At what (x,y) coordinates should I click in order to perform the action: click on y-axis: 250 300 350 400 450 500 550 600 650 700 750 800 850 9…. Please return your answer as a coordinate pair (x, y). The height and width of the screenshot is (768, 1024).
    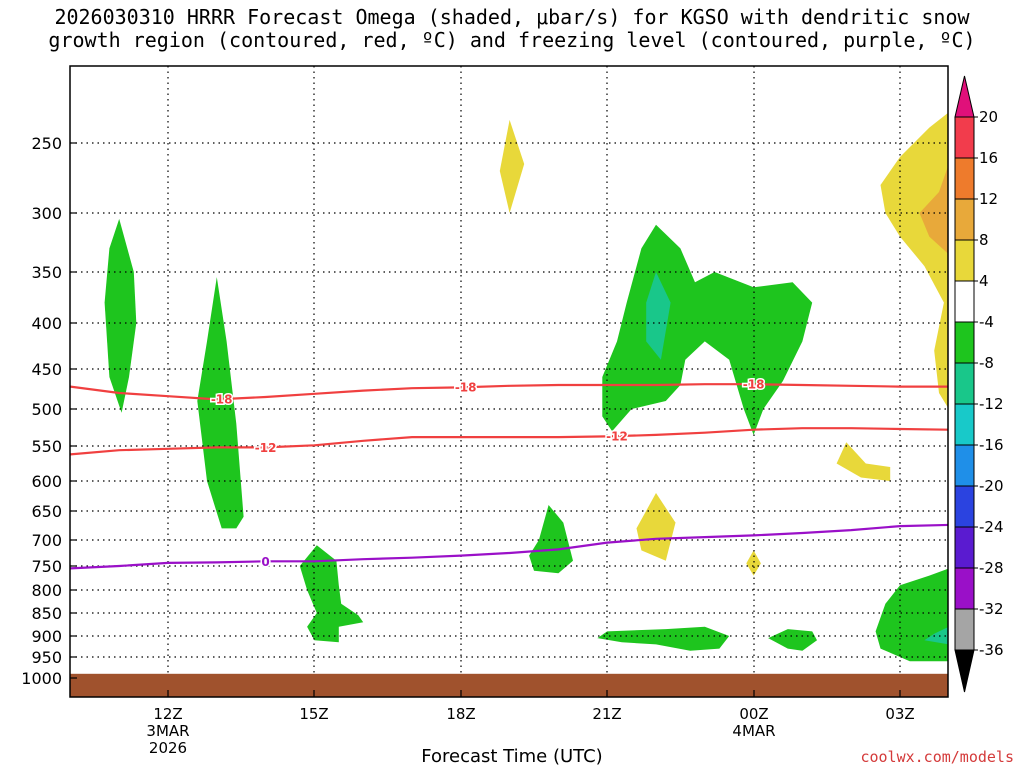
    Looking at the image, I should click on (49, 411).